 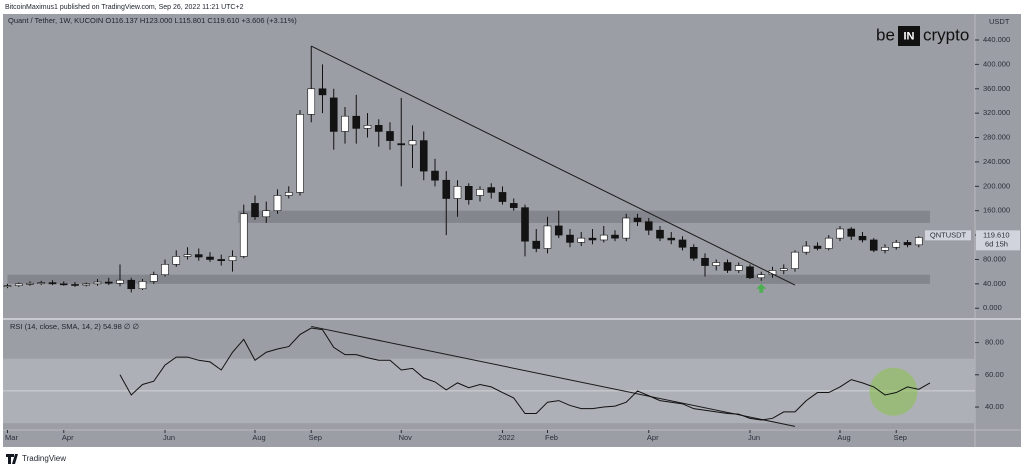 I want to click on rsi-y-tick-label: 80.00, so click(x=994, y=342).